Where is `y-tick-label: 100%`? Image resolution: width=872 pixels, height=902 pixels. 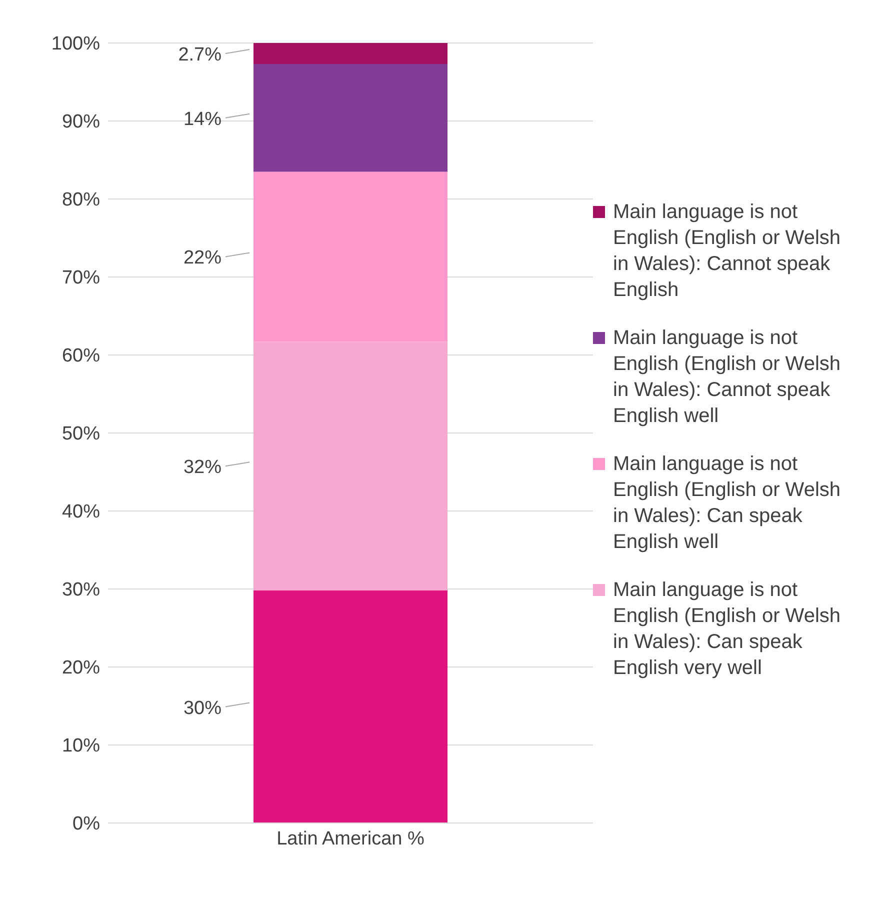
y-tick-label: 100% is located at coordinates (75, 44).